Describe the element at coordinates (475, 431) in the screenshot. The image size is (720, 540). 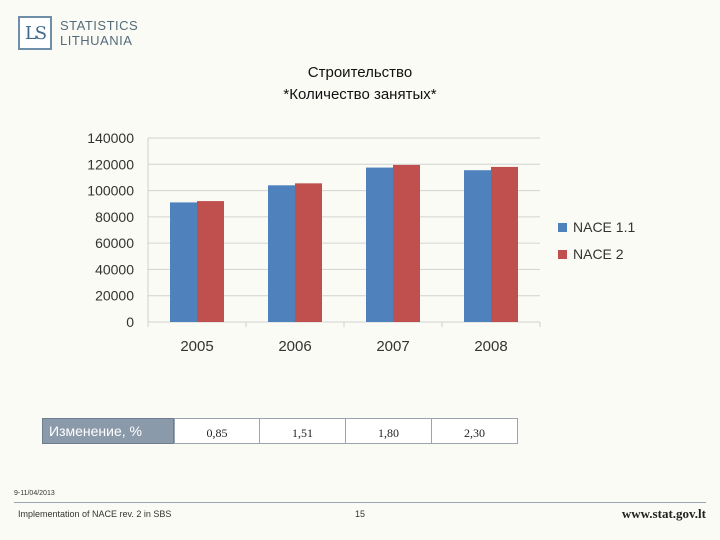
I see `change-value-2008: 2,30` at that location.